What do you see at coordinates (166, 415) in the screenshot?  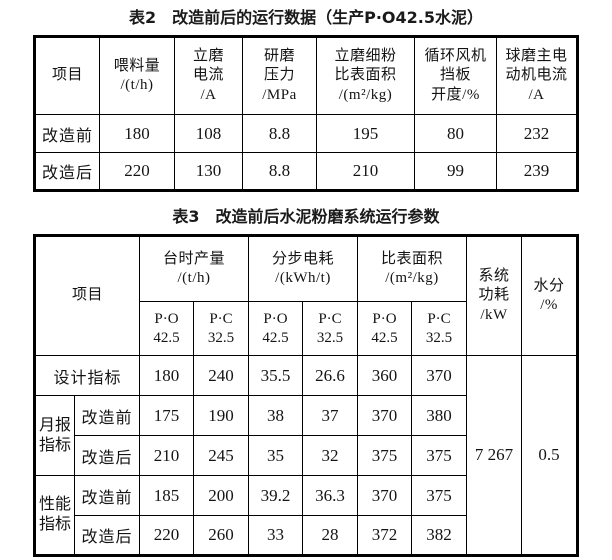 I see `value-cell: 175` at bounding box center [166, 415].